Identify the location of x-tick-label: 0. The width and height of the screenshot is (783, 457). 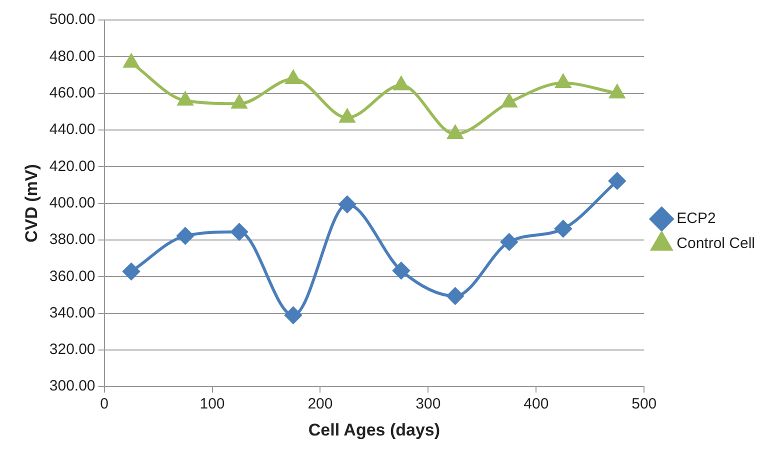
(104, 404).